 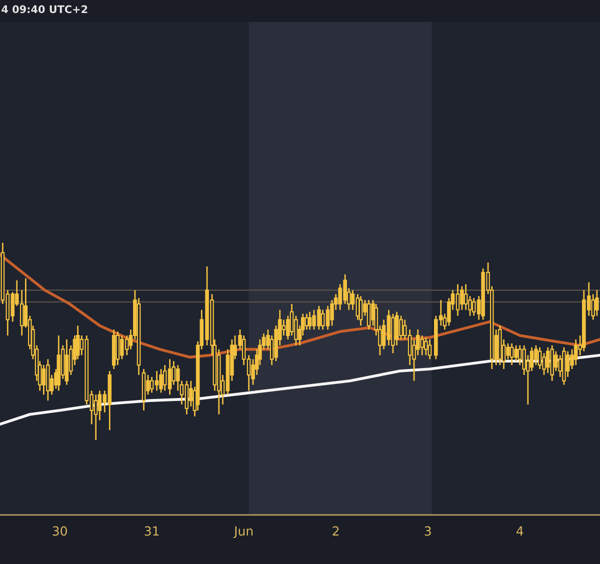 I want to click on text: 4 09:40 UTC+2, so click(x=45, y=9).